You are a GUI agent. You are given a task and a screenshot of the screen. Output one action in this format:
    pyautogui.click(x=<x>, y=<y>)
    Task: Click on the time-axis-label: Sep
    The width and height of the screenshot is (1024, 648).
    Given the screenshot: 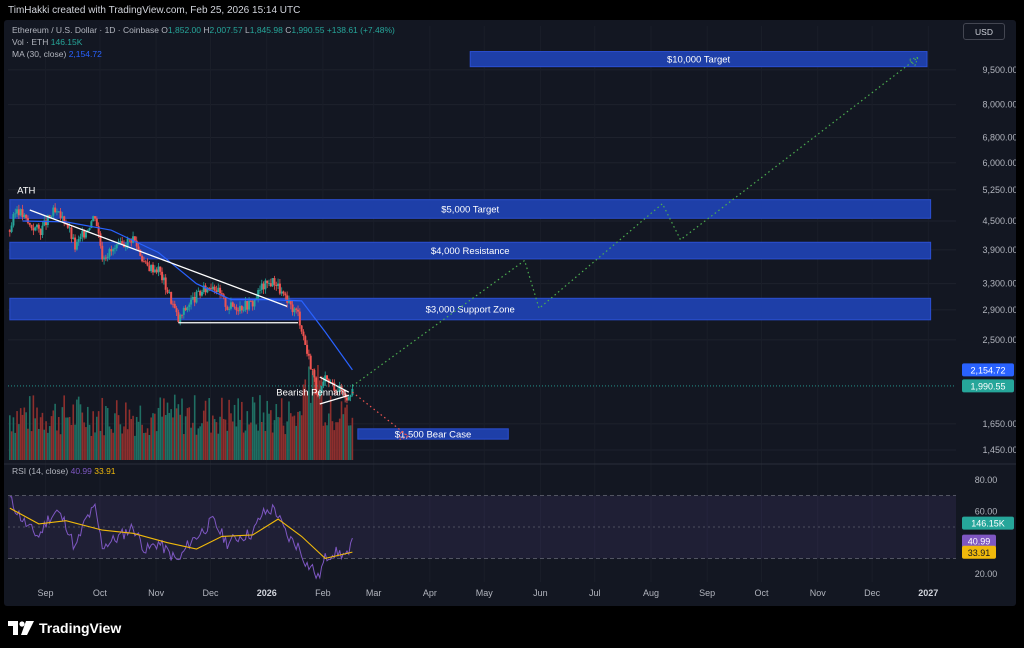 What is the action you would take?
    pyautogui.click(x=707, y=593)
    